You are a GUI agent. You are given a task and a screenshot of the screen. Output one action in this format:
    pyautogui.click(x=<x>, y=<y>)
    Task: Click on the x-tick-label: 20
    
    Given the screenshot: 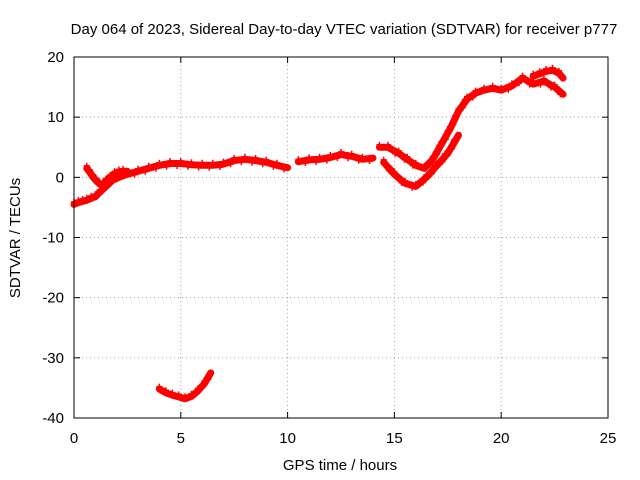 What is the action you would take?
    pyautogui.click(x=501, y=438)
    